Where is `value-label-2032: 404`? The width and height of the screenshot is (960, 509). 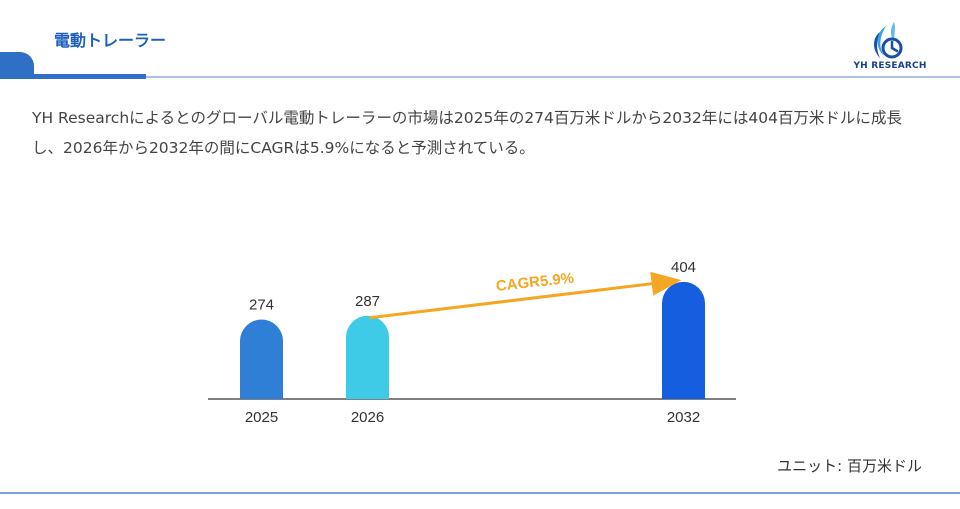
value-label-2032: 404 is located at coordinates (683, 267).